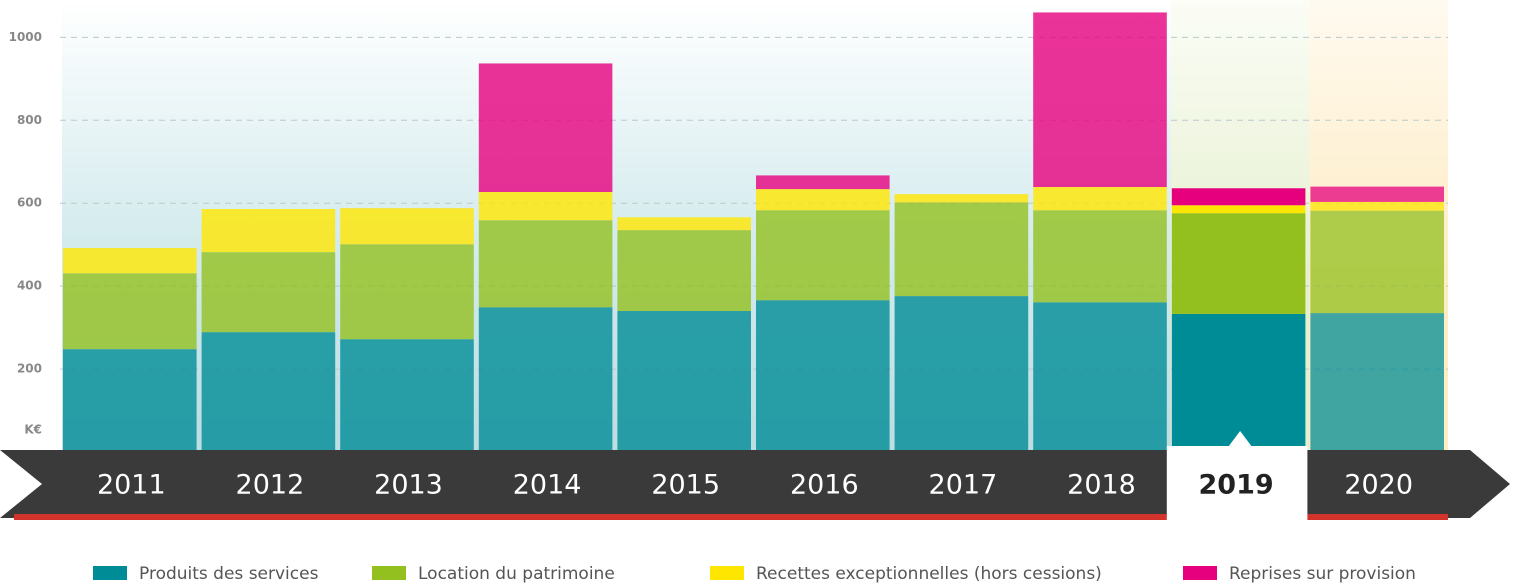 The width and height of the screenshot is (1516, 583). Describe the element at coordinates (270, 485) in the screenshot. I see `x-tick-label: 2012` at that location.